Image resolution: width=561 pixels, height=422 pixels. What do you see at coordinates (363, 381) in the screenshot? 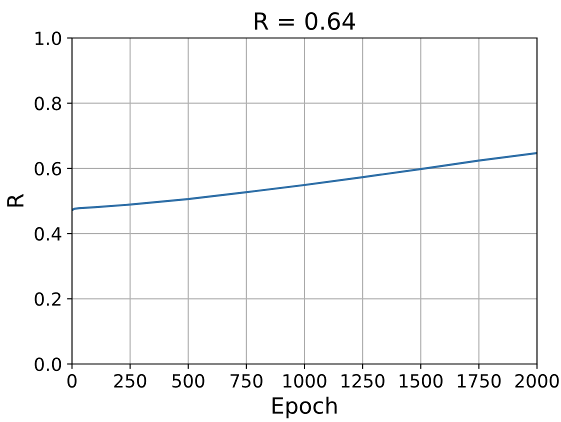
I see `x-tick-label: 1250` at bounding box center [363, 381].